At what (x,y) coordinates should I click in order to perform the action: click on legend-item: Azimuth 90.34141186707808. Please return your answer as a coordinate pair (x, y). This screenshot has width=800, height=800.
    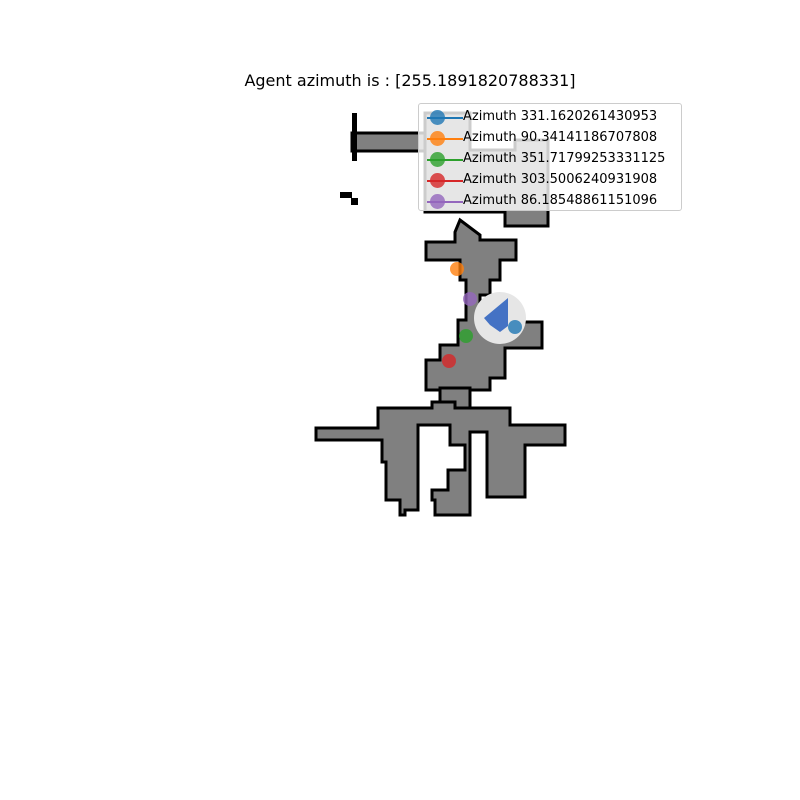
    Looking at the image, I should click on (550, 137).